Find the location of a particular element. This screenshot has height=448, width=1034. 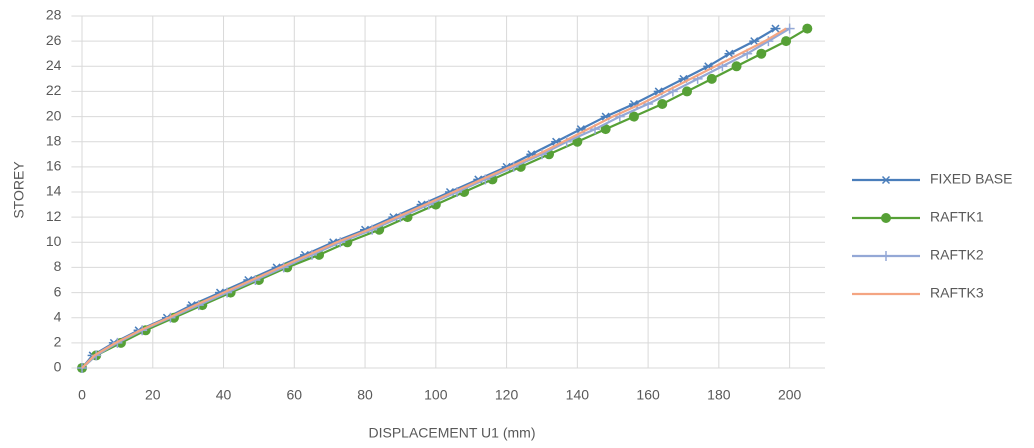

y-tick-label: 28 is located at coordinates (54, 15).